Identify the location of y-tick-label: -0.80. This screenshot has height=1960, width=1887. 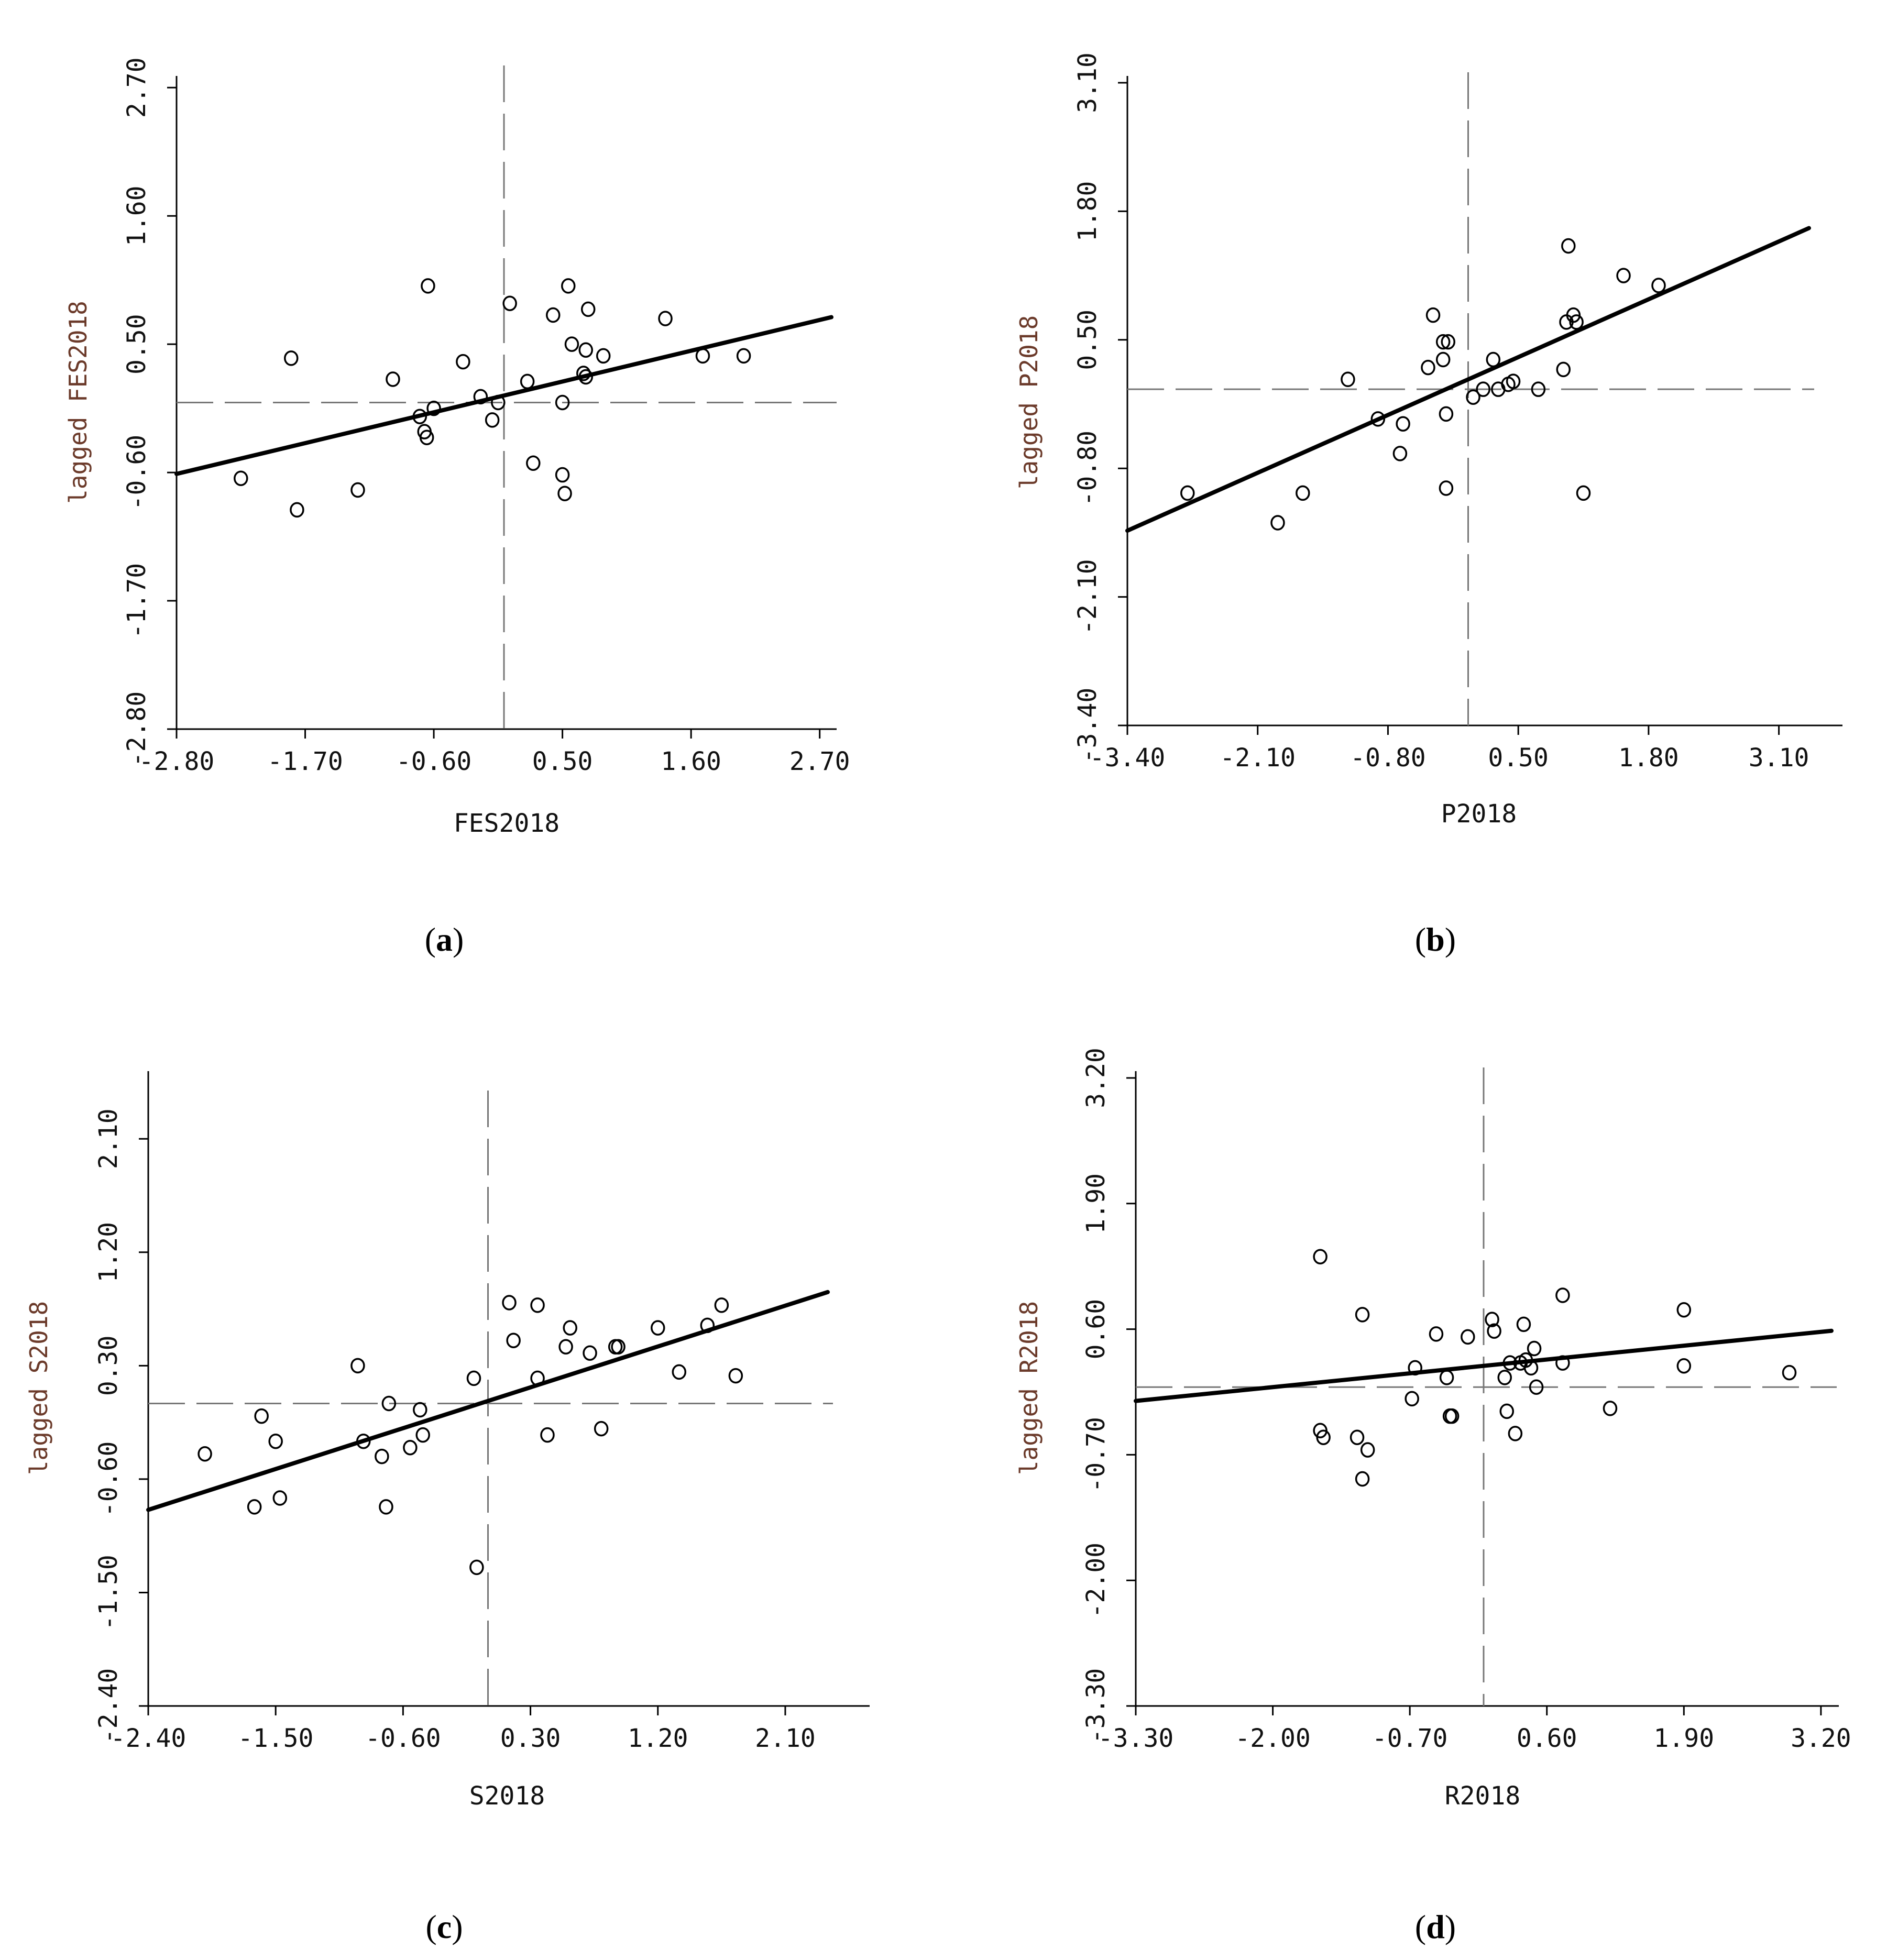
(1087, 468).